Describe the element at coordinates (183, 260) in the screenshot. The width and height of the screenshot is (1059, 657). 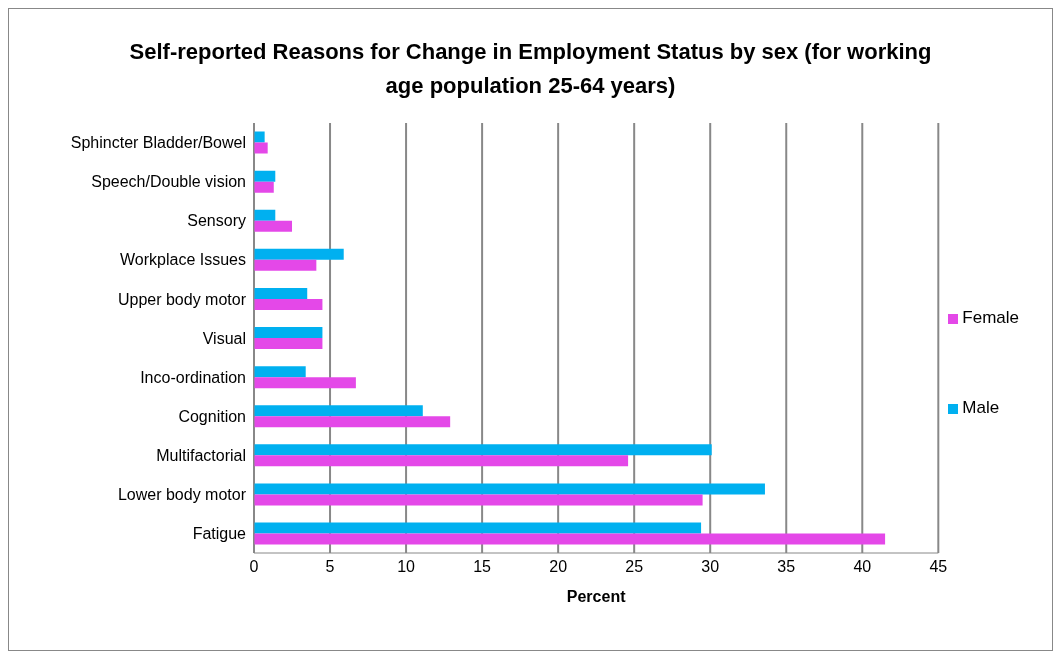
I see `y-tick-label: Workplace Issues` at that location.